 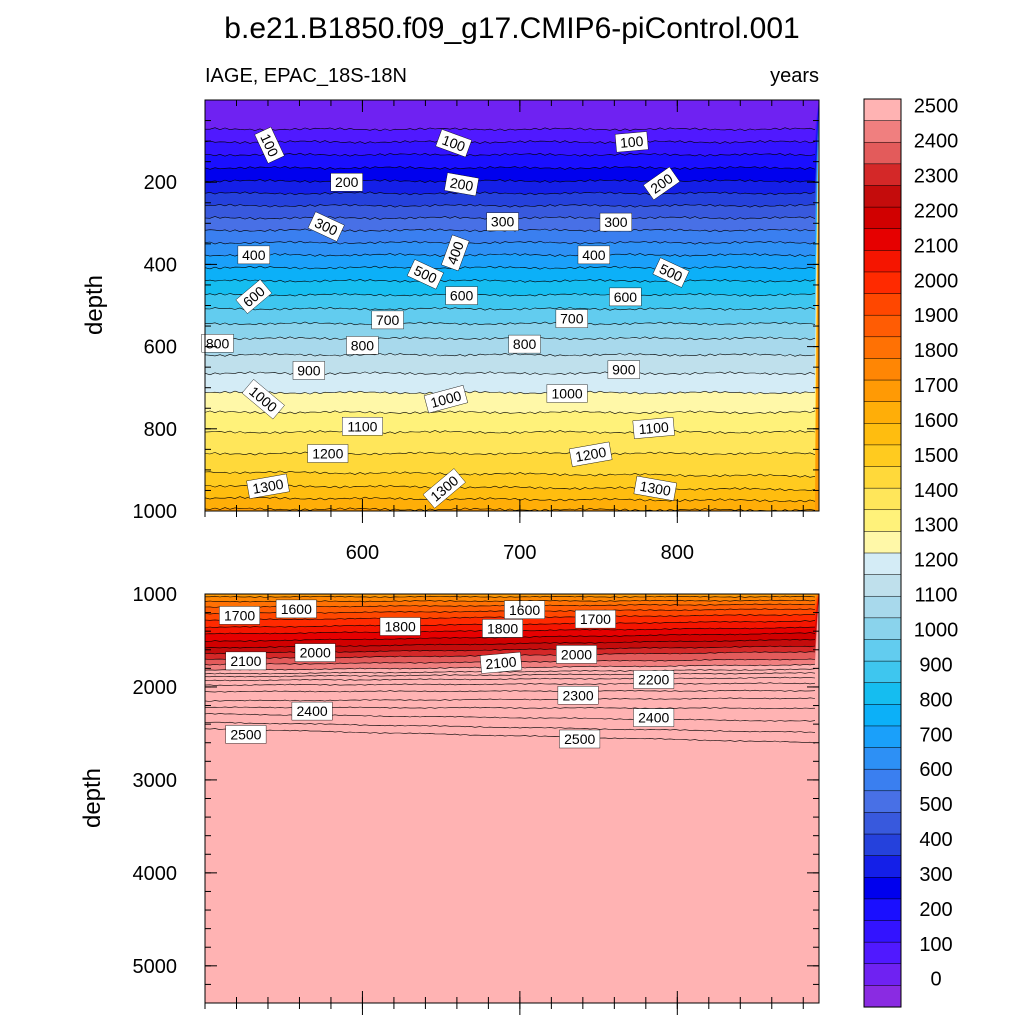 I want to click on x-tick-label: 600, so click(x=362, y=553).